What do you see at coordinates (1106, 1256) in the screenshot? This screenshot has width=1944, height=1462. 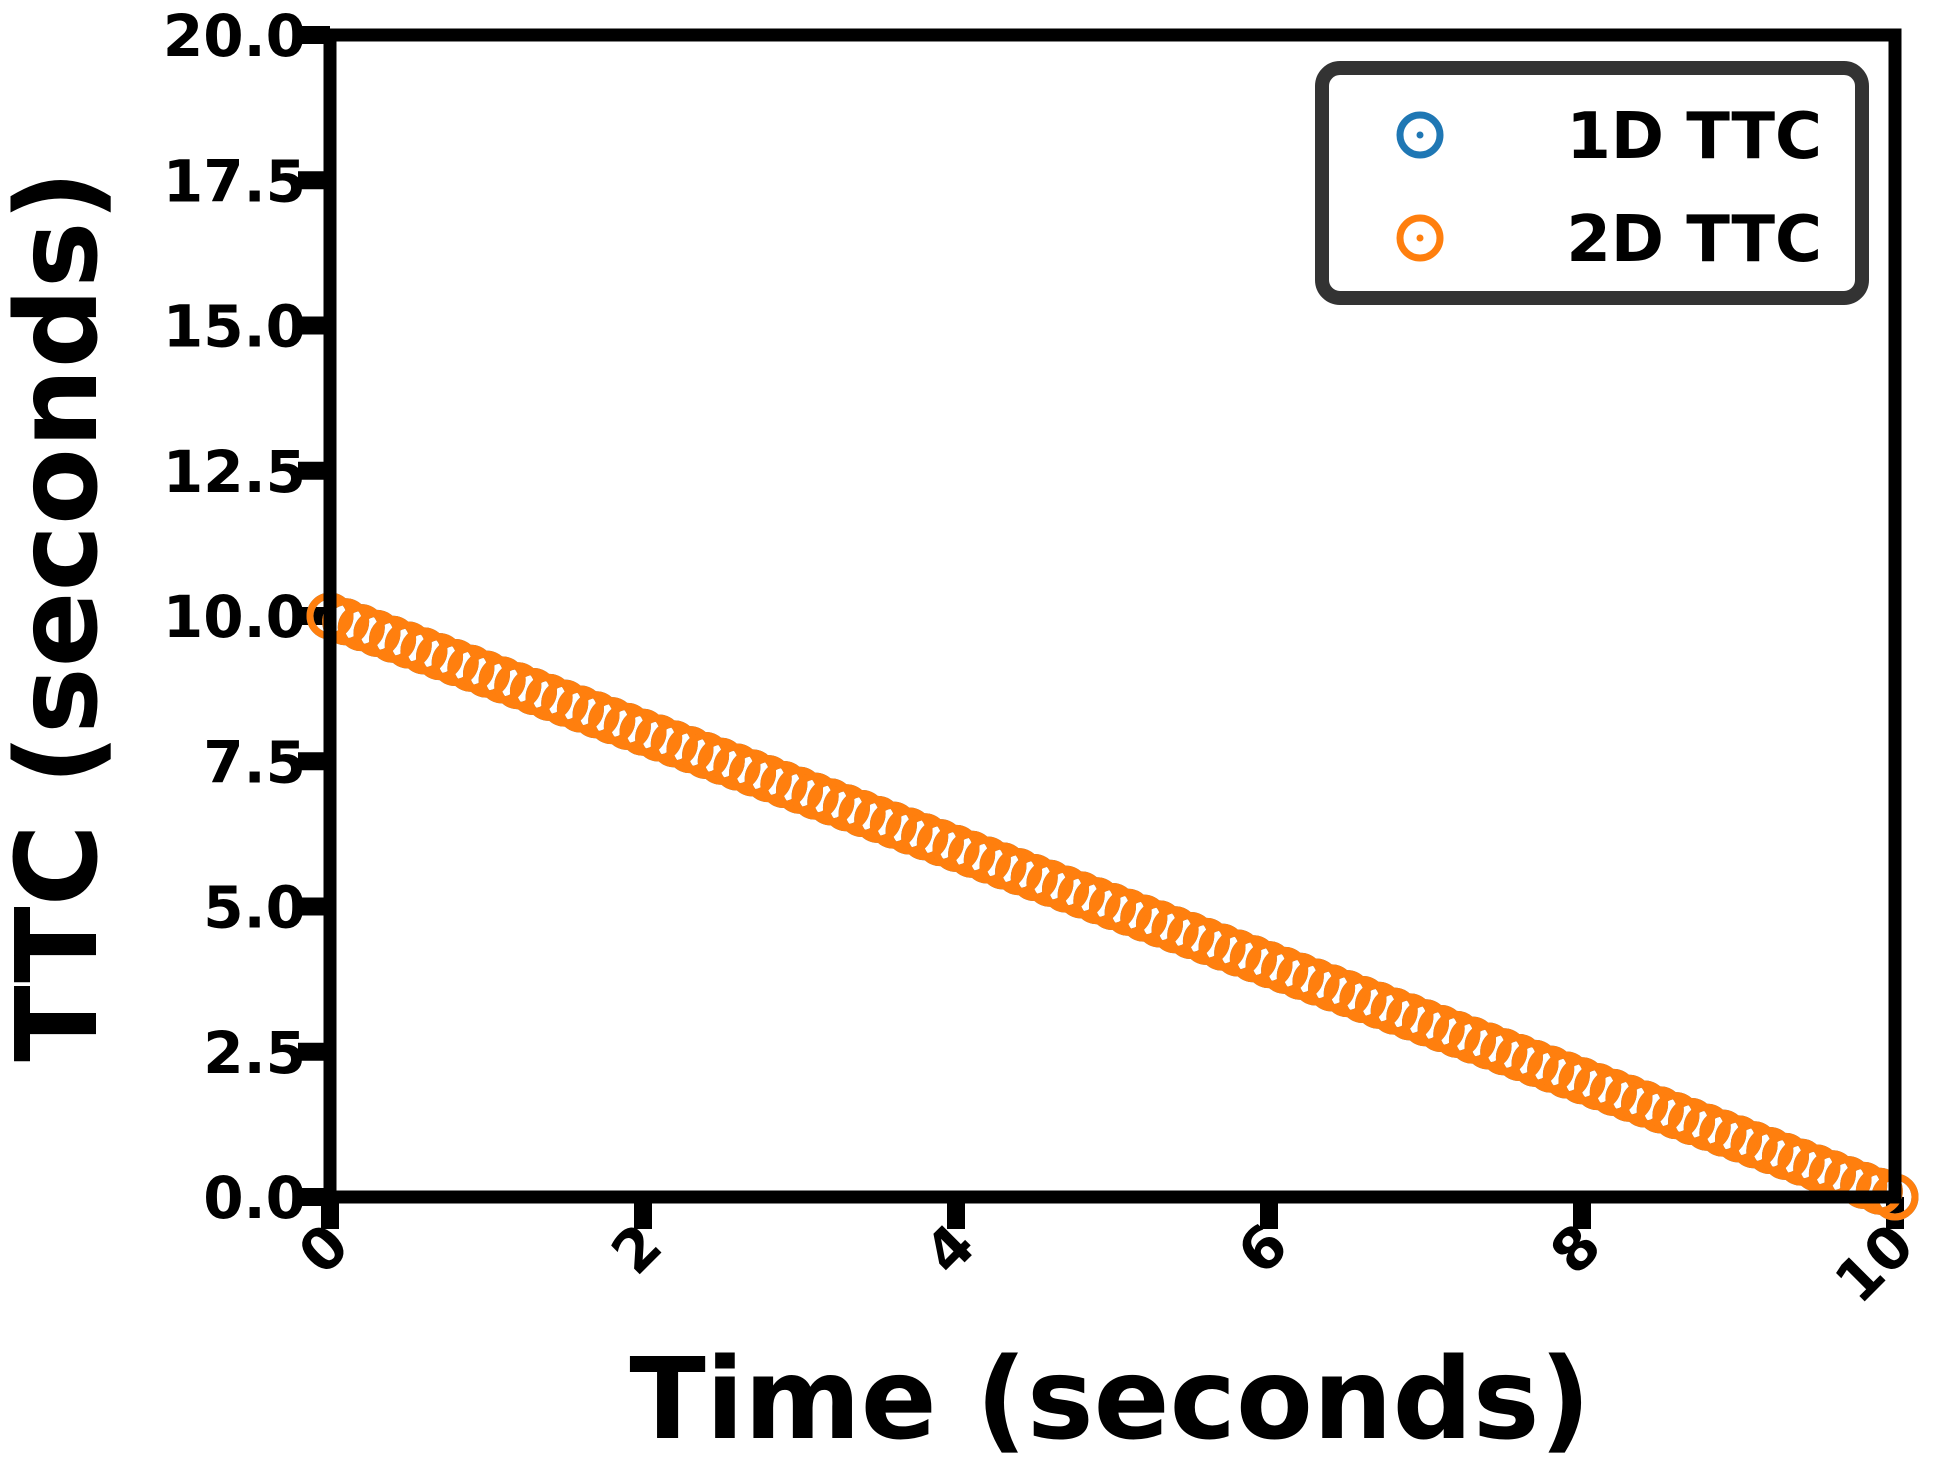 I see `x-axis-ticks: 0 2 4 6 8 10` at bounding box center [1106, 1256].